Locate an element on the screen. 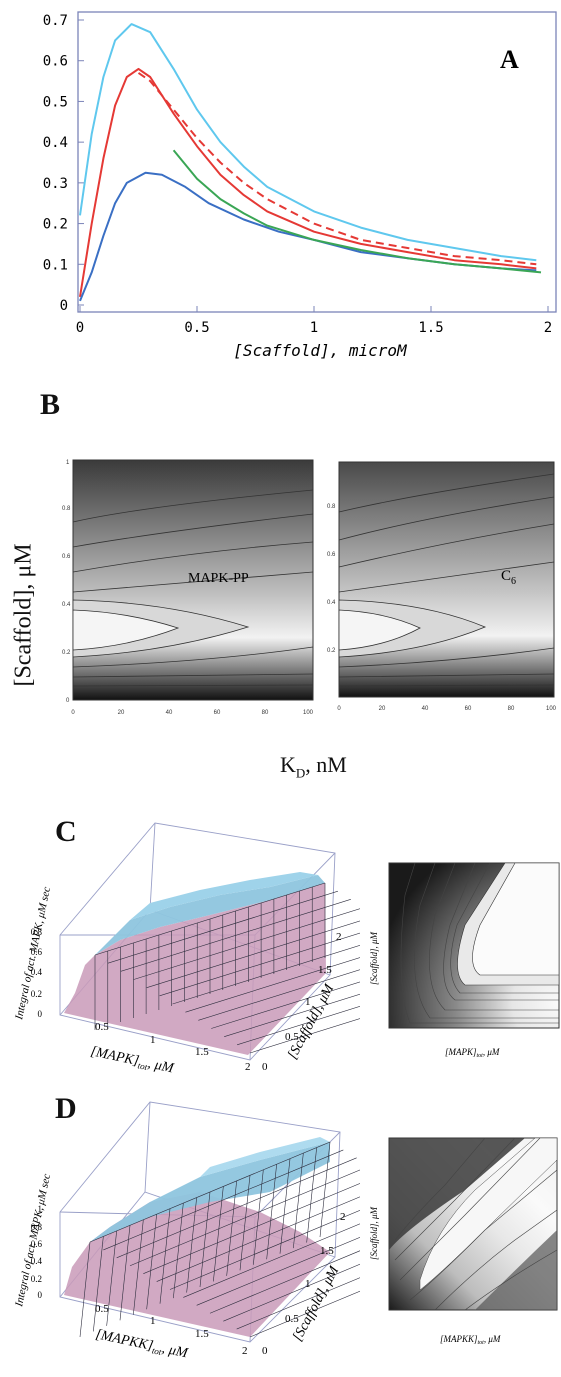 The width and height of the screenshot is (561, 1377). y-tick-label: 0.5 is located at coordinates (55, 102).